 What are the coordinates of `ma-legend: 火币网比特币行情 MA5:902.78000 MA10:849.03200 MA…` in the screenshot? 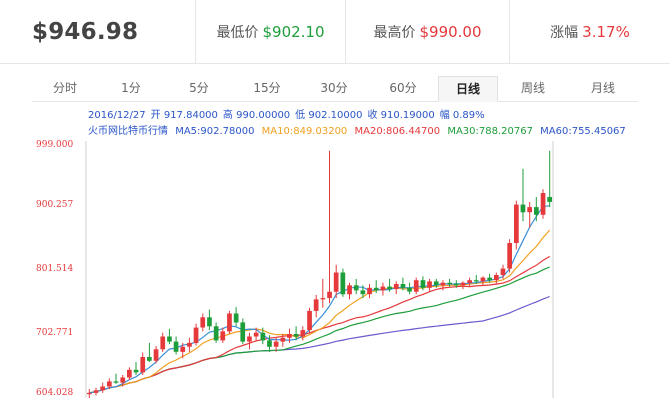 It's located at (359, 129).